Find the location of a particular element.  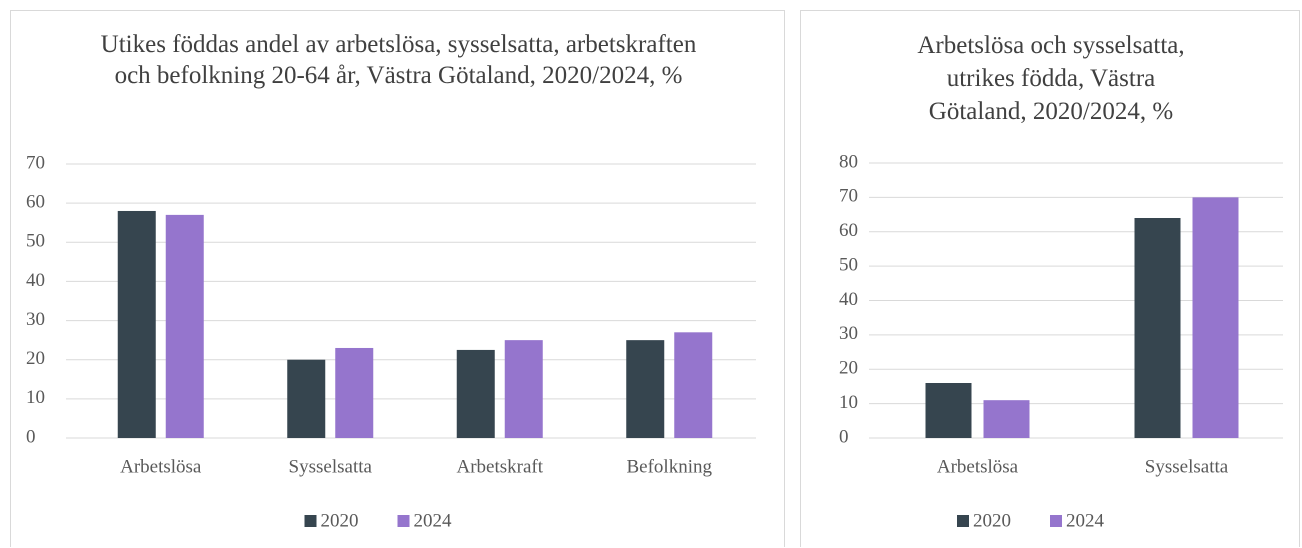

y-tick-label: 80 is located at coordinates (848, 161).